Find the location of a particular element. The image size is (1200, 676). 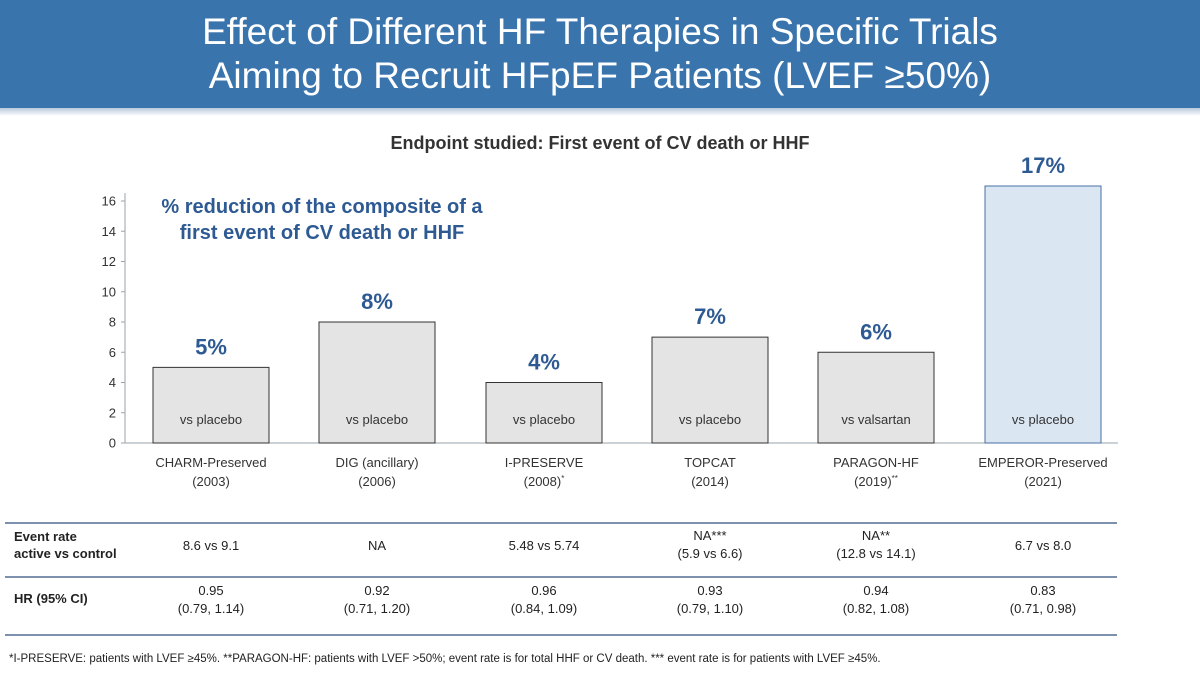

bar-value-label: 8% is located at coordinates (377, 301).